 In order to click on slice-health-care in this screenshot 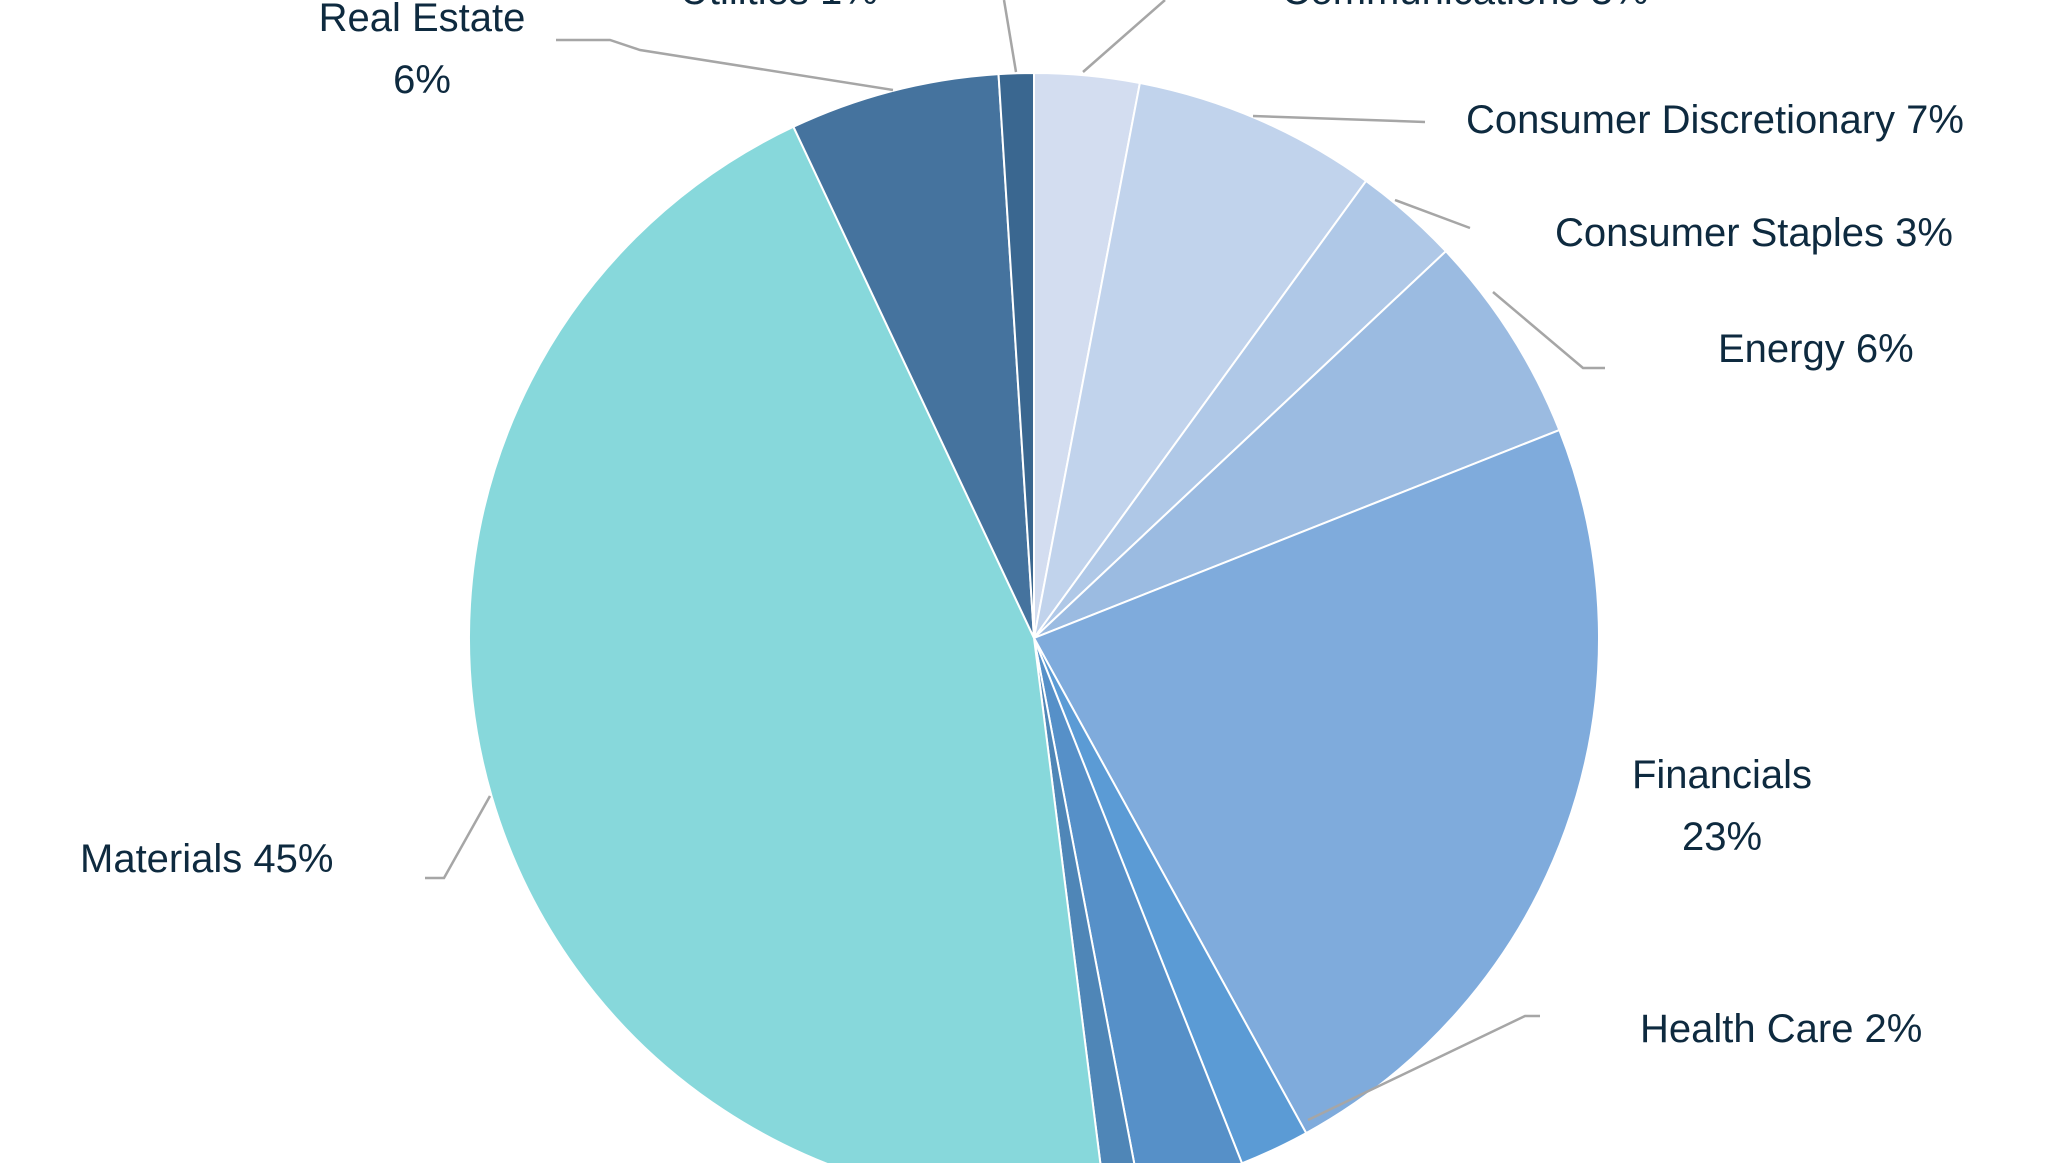, I will do `click(1170, 900)`.